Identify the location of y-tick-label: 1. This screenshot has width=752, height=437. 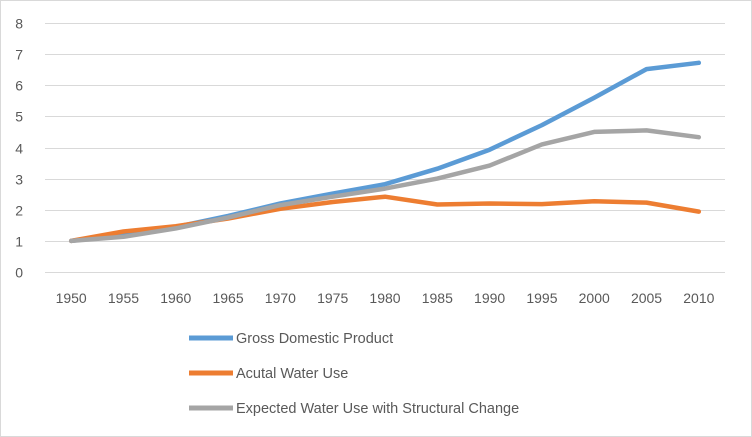
(19, 242).